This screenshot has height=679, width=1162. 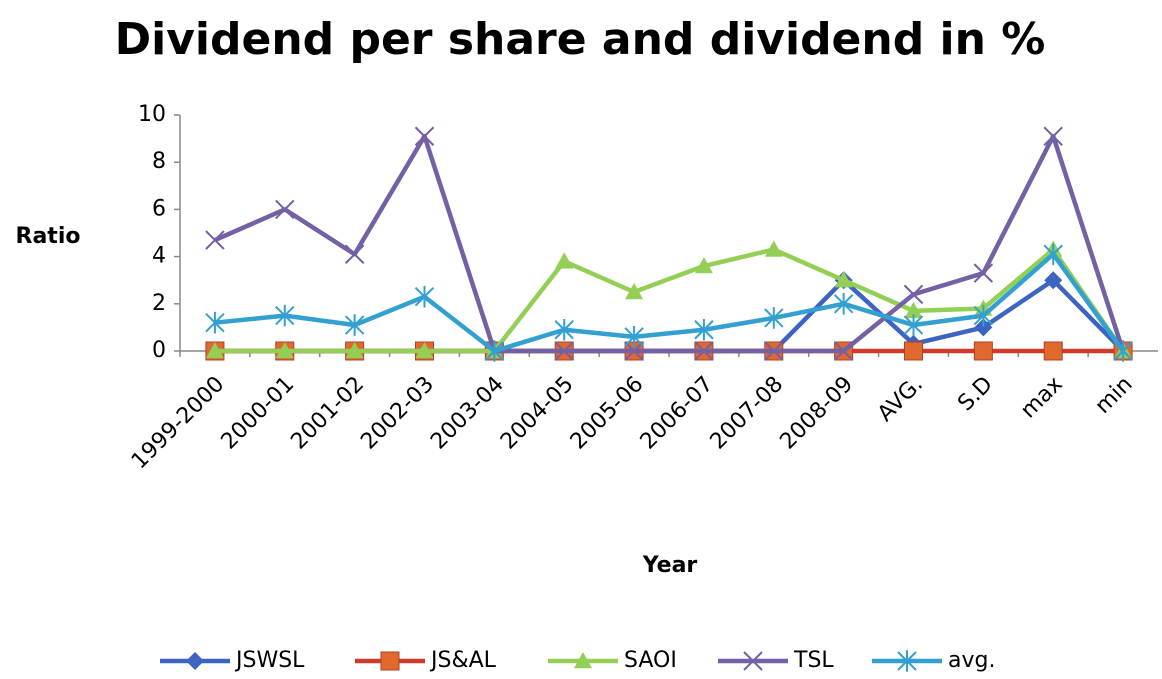 What do you see at coordinates (269, 660) in the screenshot?
I see `legend-label: JSWSL` at bounding box center [269, 660].